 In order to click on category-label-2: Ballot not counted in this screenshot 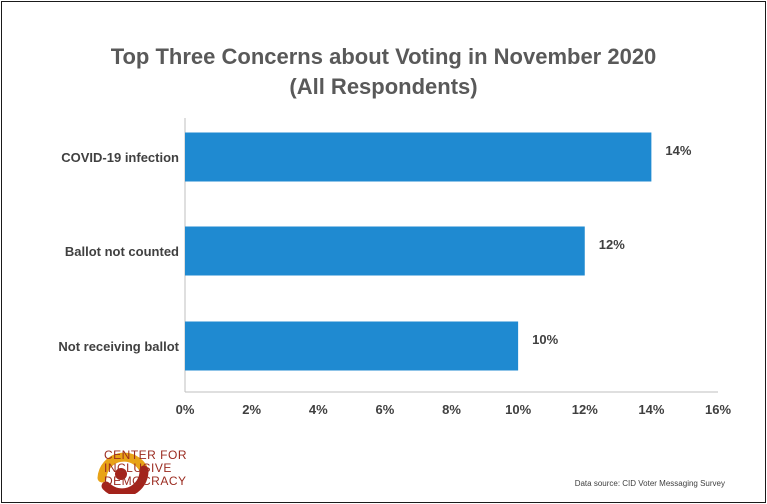, I will do `click(122, 251)`.